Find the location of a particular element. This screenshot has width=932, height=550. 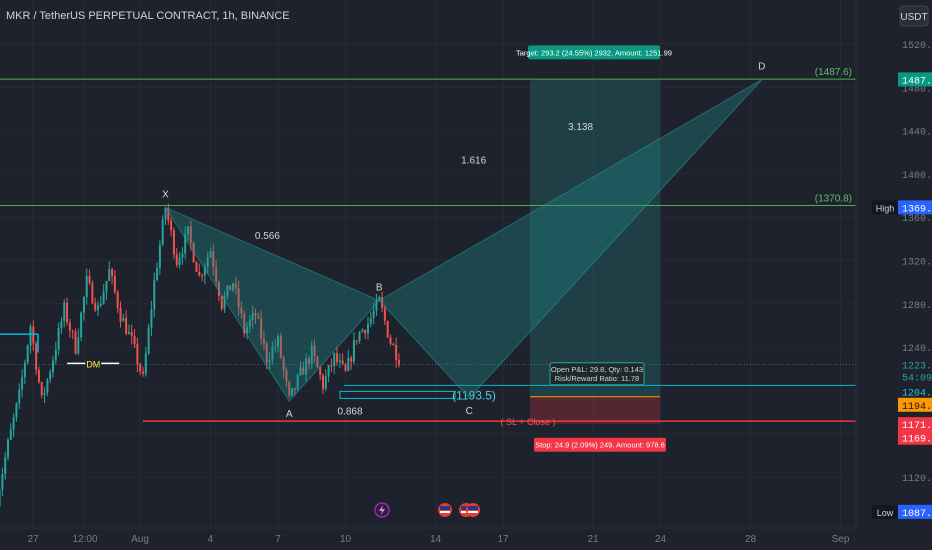

price-tag-side: Low is located at coordinates (885, 513).